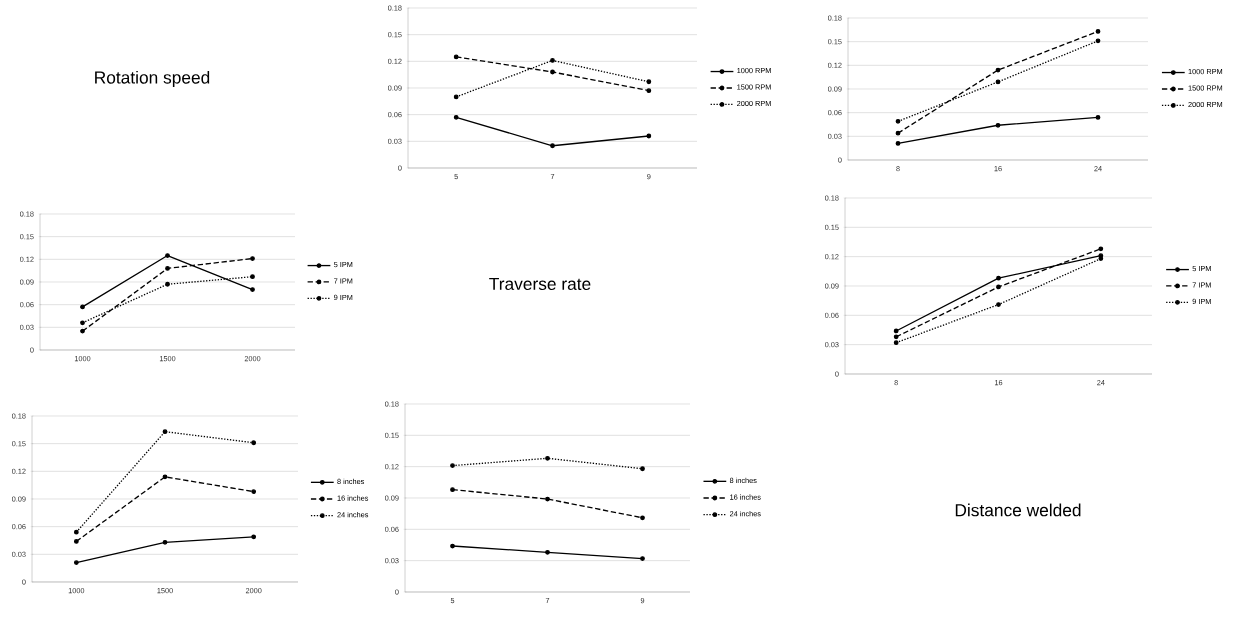 The image size is (1249, 617). I want to click on text: Rotation speed, so click(152, 79).